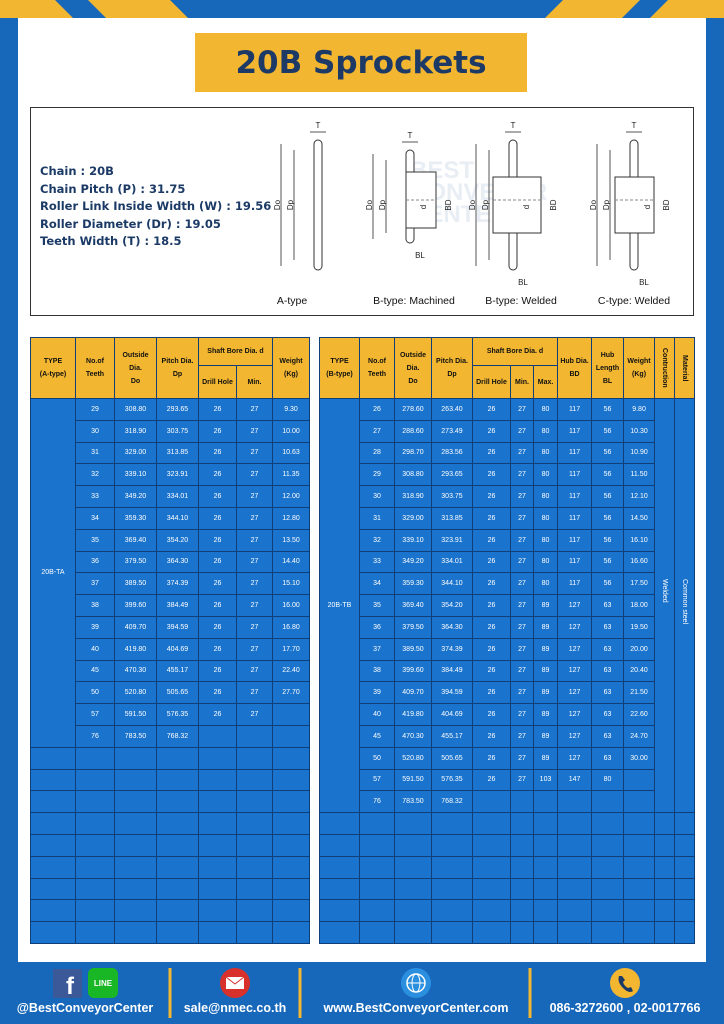 This screenshot has height=1024, width=724. Describe the element at coordinates (575, 540) in the screenshot. I see `cell: 117` at that location.